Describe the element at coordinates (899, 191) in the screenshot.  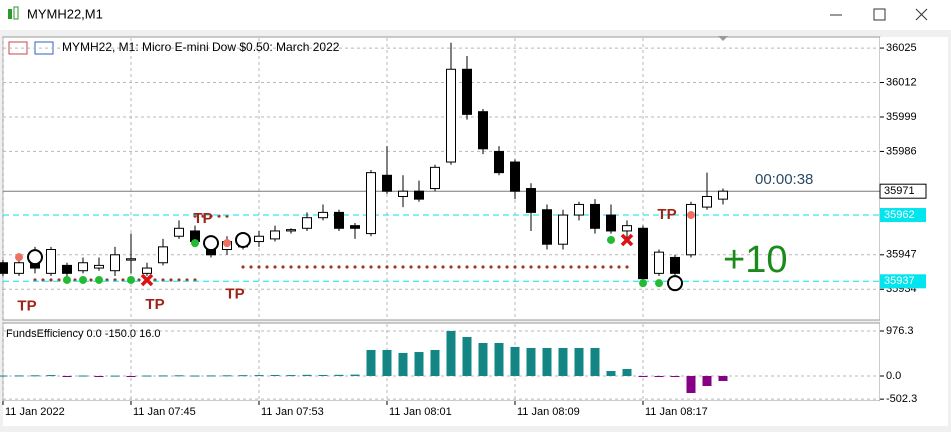
I see `current-price-label: 35971` at that location.